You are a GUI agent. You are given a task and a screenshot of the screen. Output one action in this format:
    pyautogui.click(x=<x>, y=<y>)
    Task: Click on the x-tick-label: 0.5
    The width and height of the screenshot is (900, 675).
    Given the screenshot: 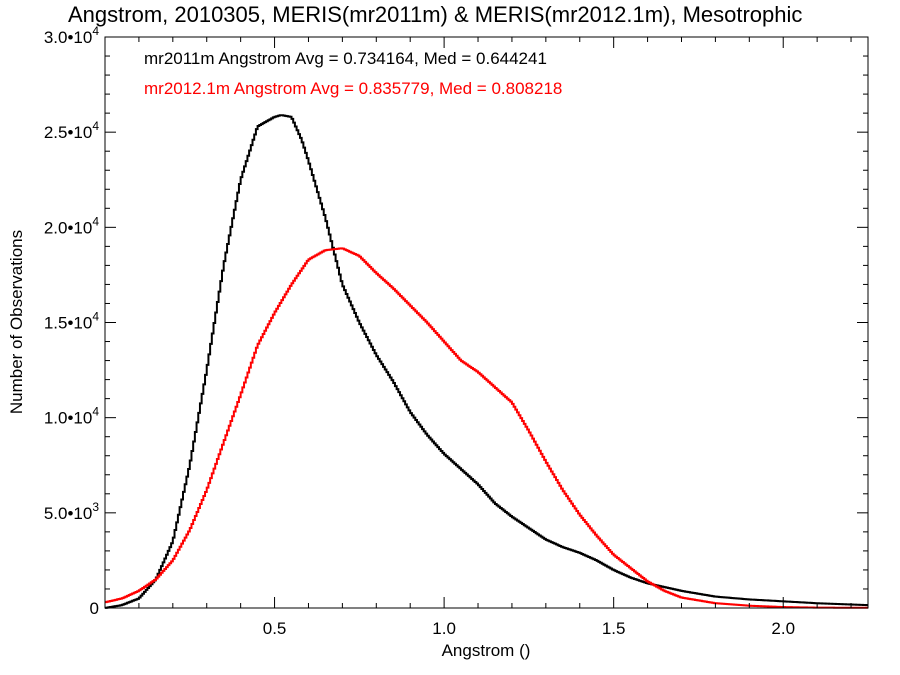 What is the action you would take?
    pyautogui.click(x=275, y=628)
    